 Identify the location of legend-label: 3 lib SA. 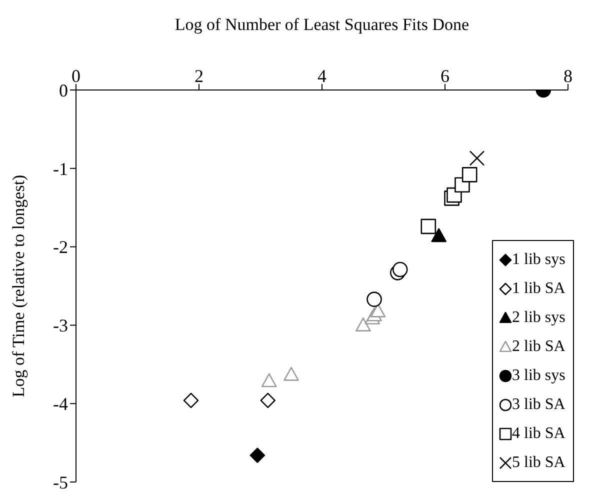
(539, 405).